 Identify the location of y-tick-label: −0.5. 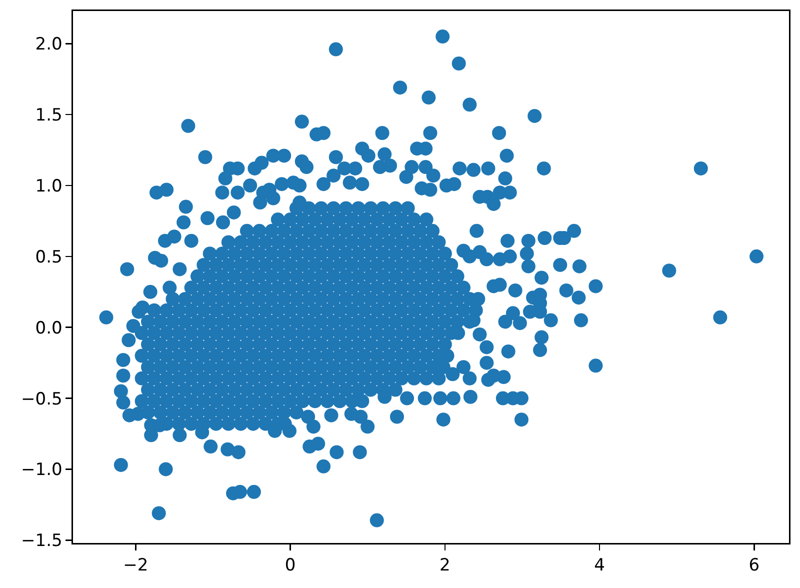
(41, 399).